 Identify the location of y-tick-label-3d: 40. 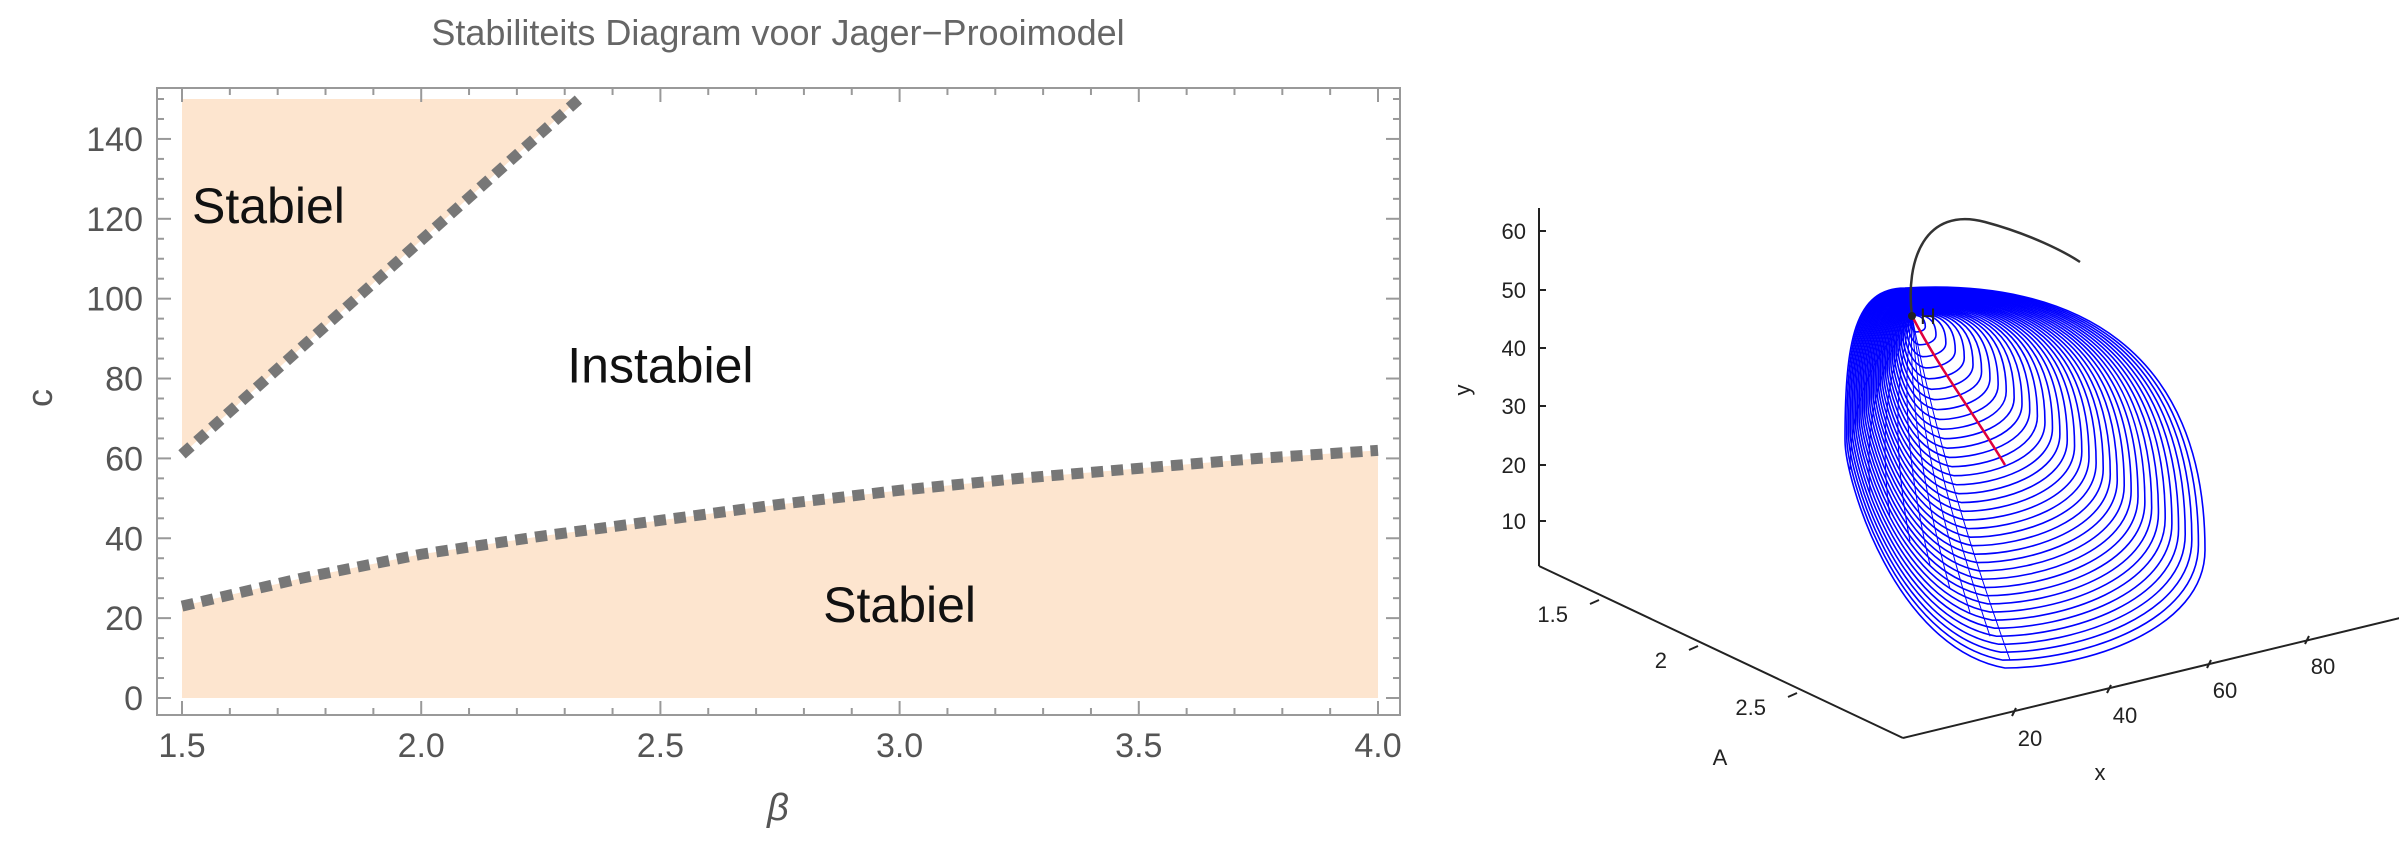
(1514, 348).